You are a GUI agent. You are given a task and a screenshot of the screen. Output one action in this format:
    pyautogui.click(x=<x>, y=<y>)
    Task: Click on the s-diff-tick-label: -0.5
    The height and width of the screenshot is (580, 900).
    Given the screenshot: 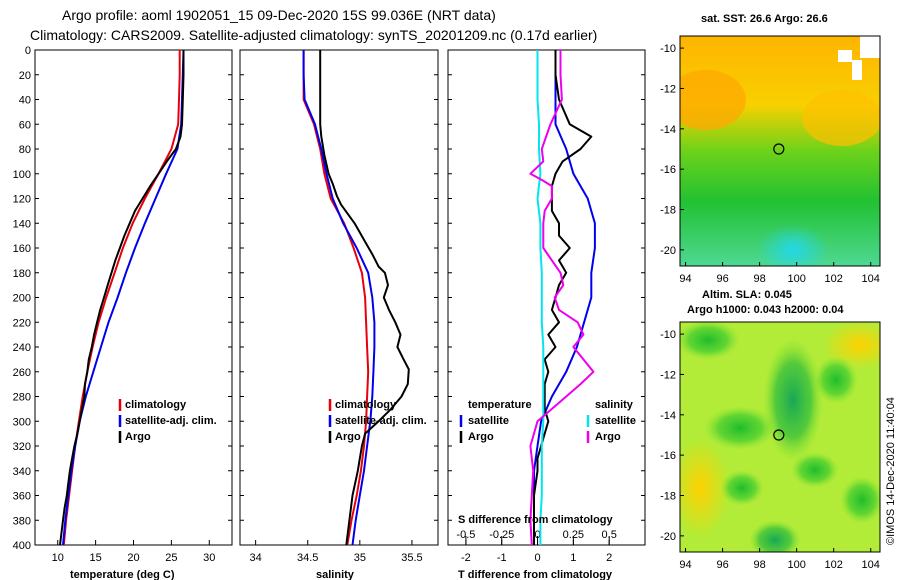 What is the action you would take?
    pyautogui.click(x=465, y=535)
    